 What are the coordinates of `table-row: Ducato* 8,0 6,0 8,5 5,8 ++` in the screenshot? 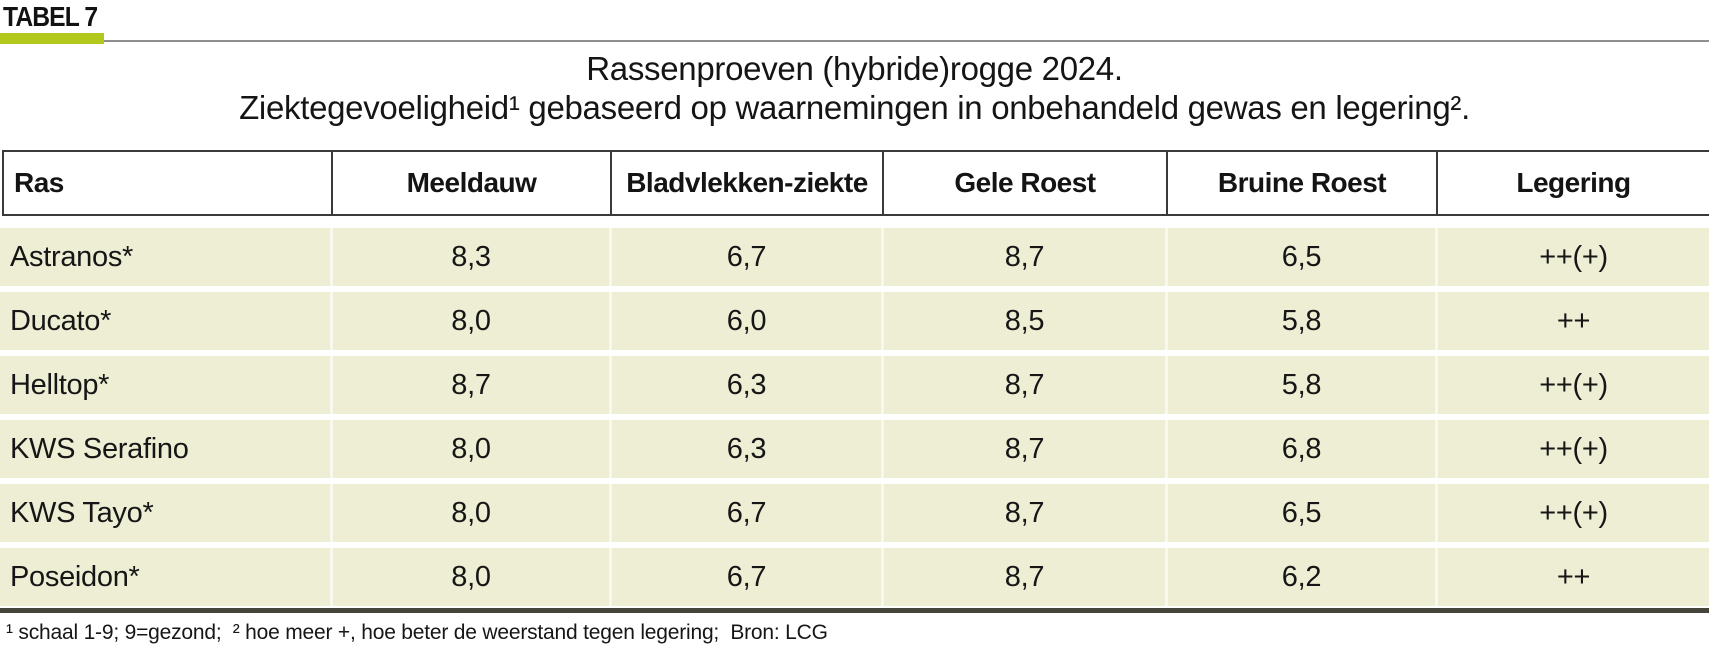 It's located at (854, 321).